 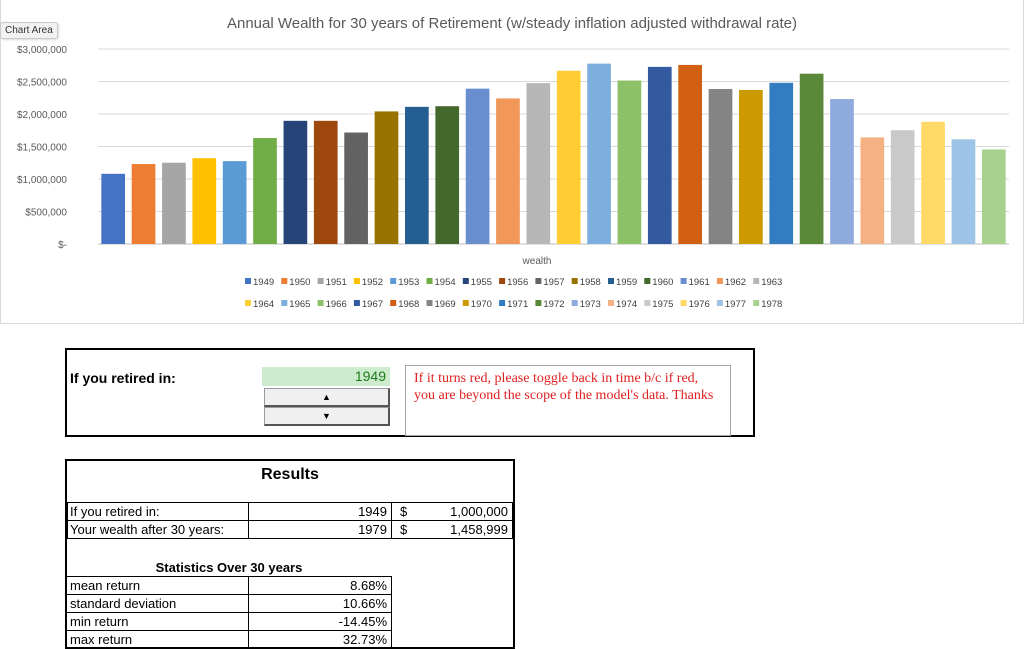 What do you see at coordinates (372, 511) in the screenshot?
I see `result-row-year: 1949` at bounding box center [372, 511].